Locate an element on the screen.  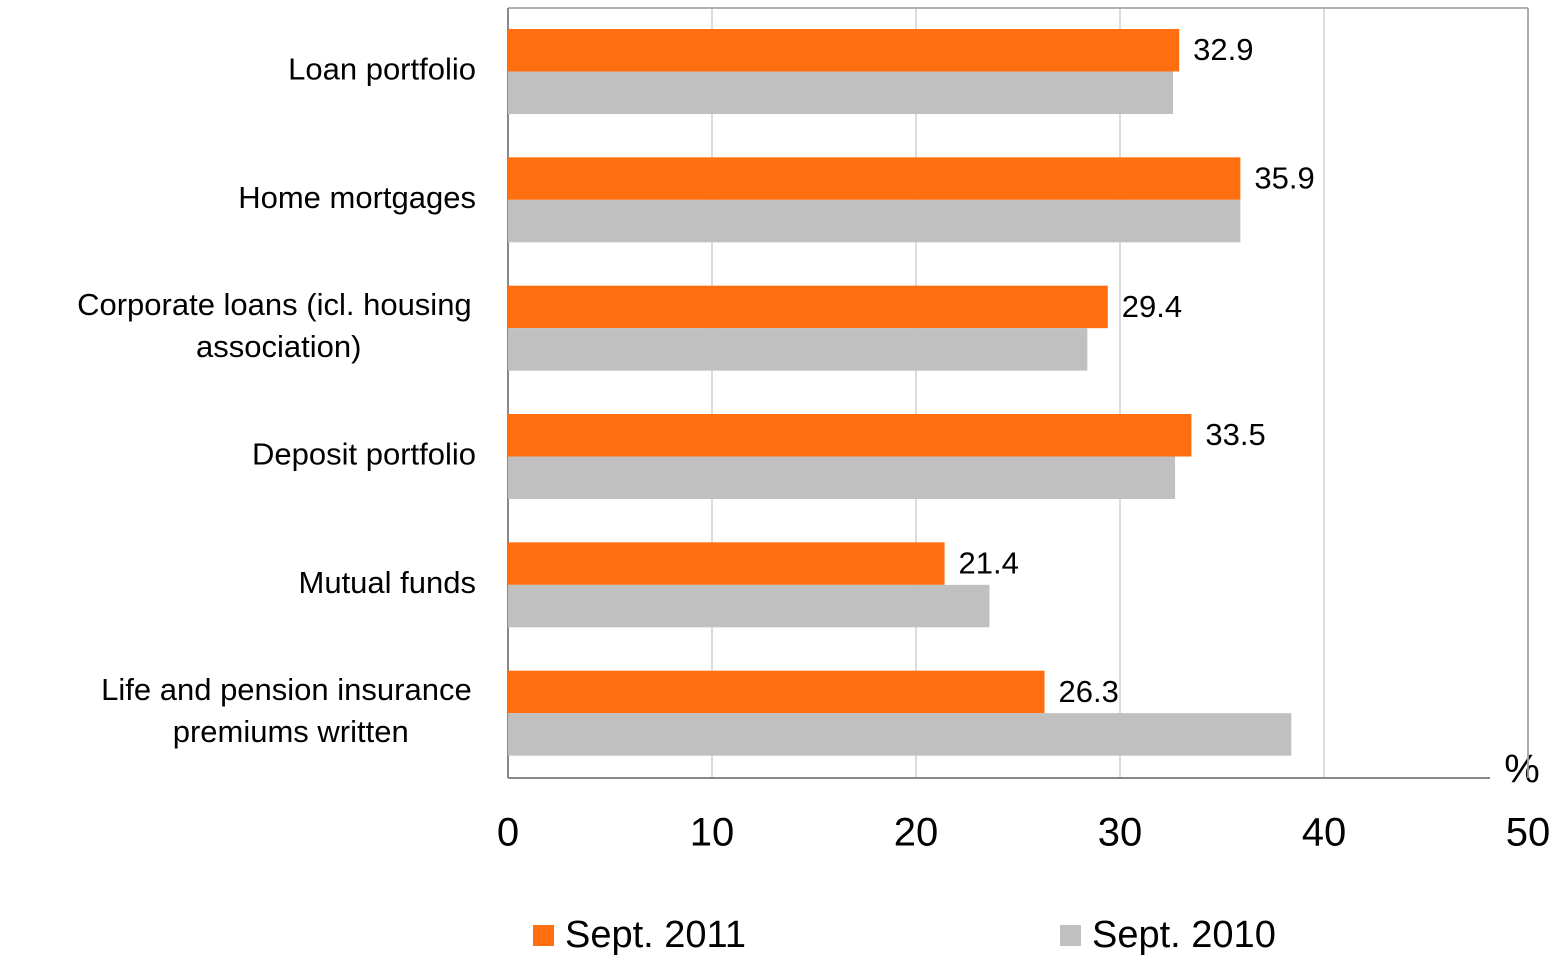
x-tick-label: 10 is located at coordinates (712, 833).